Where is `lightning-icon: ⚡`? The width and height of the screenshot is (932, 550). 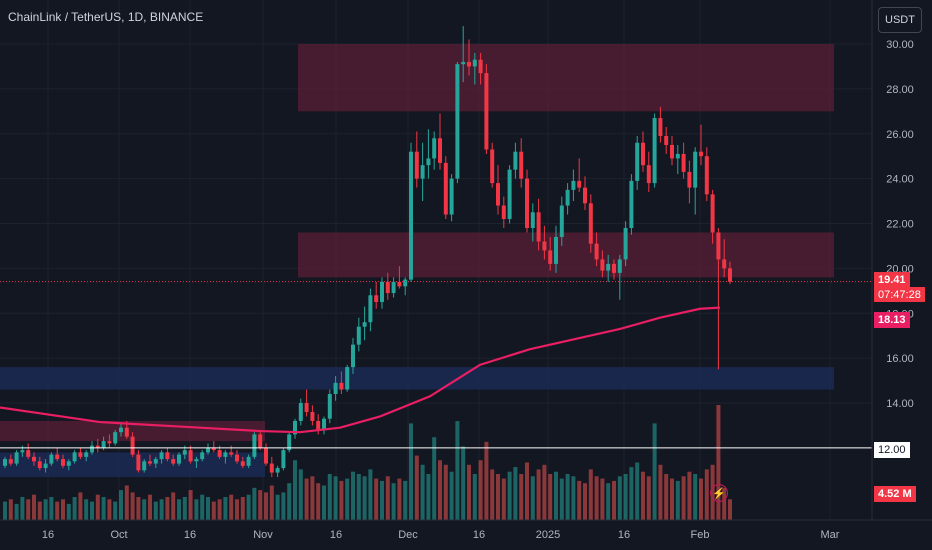
lightning-icon: ⚡ is located at coordinates (719, 493).